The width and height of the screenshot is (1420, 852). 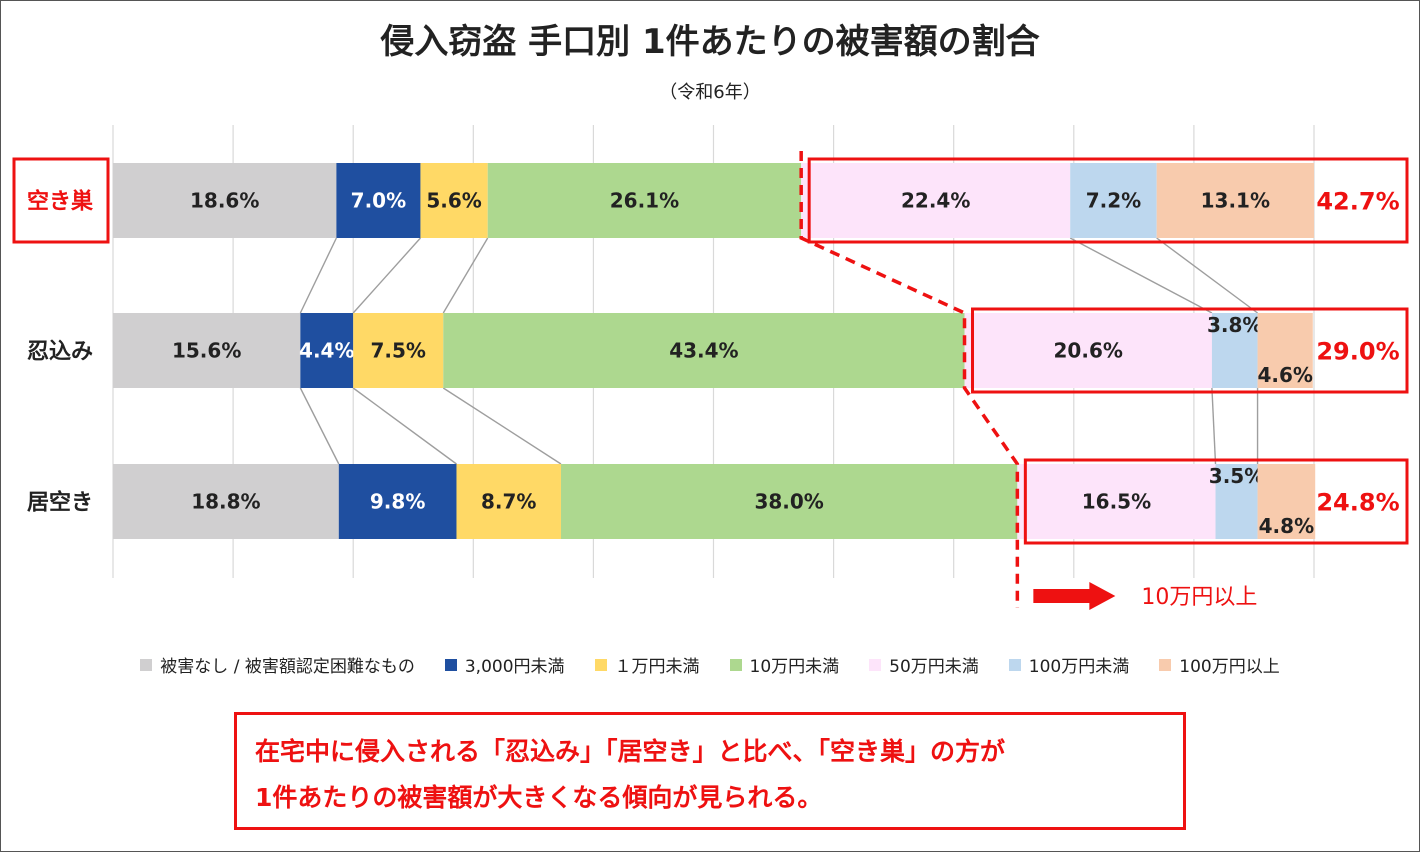 I want to click on annotation-label: 10万円以上, so click(x=1199, y=597).